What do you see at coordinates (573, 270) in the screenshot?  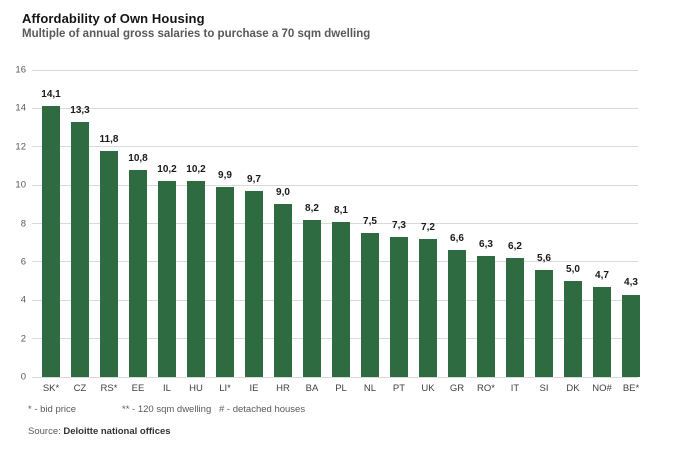 I see `bar-value-label: 5,0` at bounding box center [573, 270].